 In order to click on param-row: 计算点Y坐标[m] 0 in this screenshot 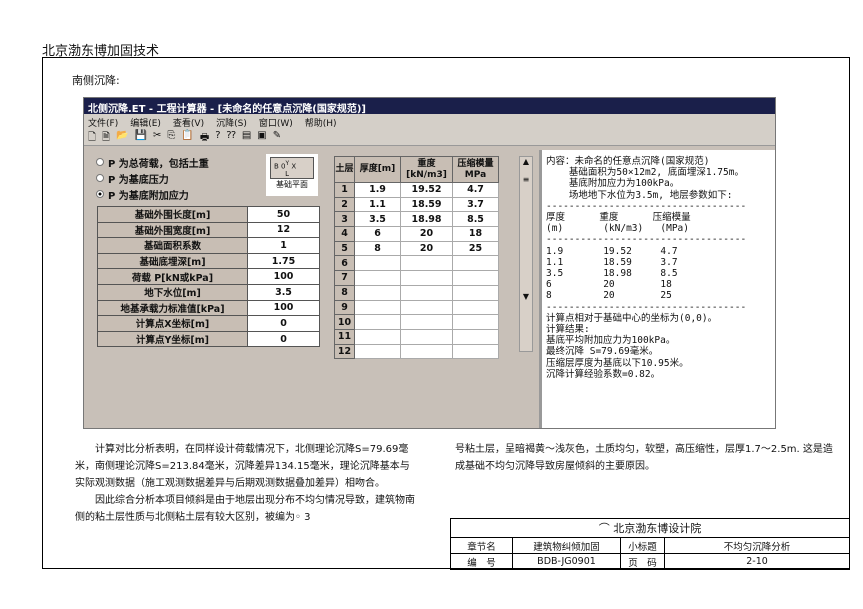, I will do `click(208, 339)`.